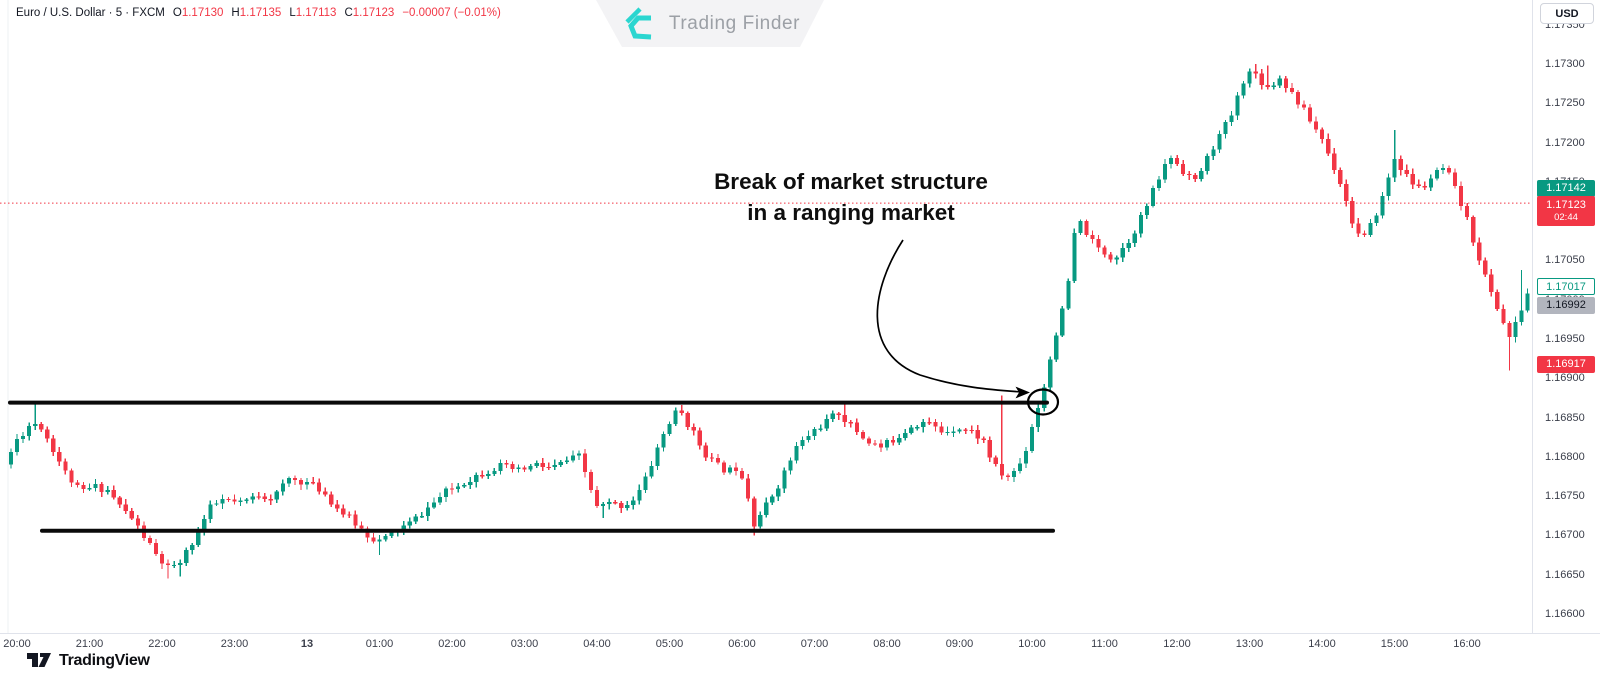 The height and width of the screenshot is (700, 1600). What do you see at coordinates (1177, 644) in the screenshot?
I see `time-tick: 12:00` at bounding box center [1177, 644].